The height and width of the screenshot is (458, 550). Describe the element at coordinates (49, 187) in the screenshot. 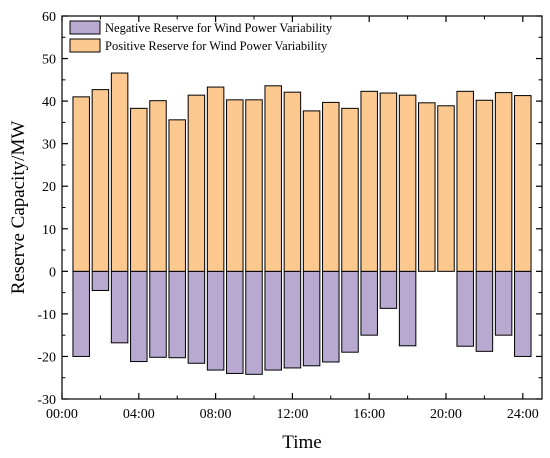

I see `y-tick-label: 20` at that location.